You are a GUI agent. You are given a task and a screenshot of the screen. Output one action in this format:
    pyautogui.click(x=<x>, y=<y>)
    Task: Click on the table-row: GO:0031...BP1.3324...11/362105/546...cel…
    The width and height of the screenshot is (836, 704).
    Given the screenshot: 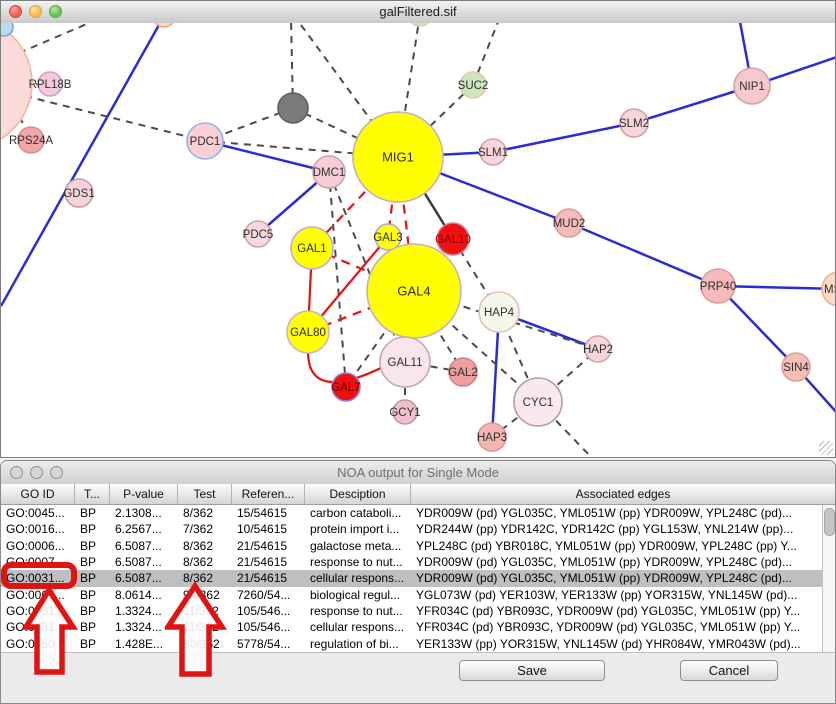 What is the action you would take?
    pyautogui.click(x=412, y=627)
    